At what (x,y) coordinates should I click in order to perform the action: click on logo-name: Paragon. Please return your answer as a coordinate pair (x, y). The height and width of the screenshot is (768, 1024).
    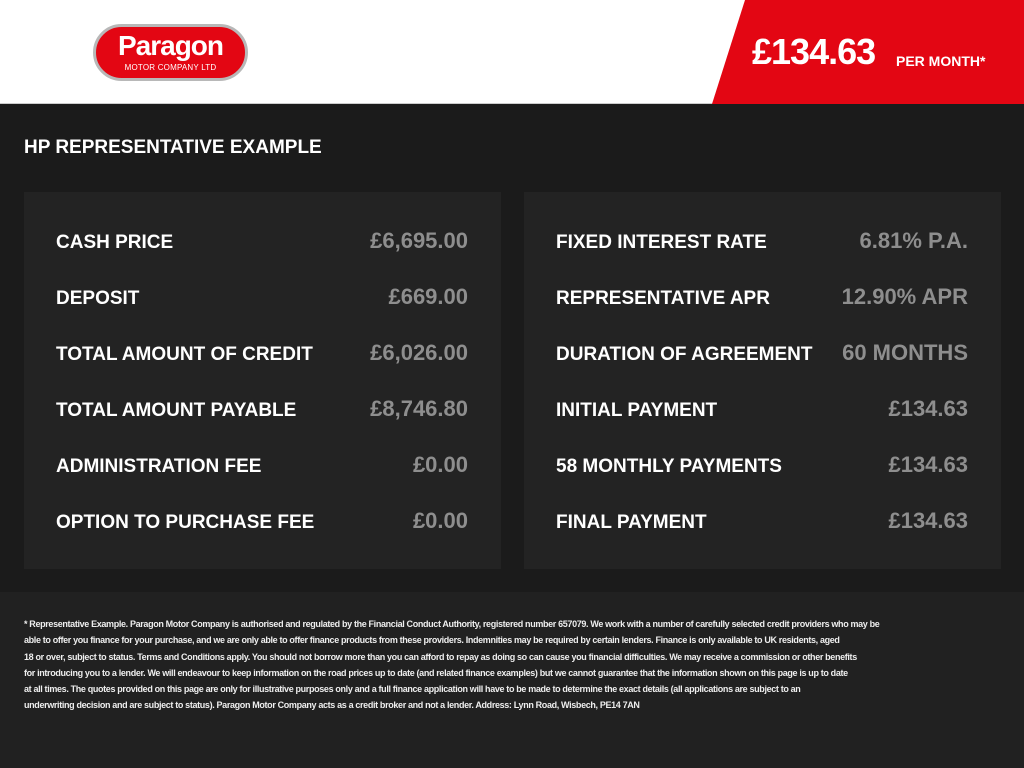
    Looking at the image, I should click on (170, 45).